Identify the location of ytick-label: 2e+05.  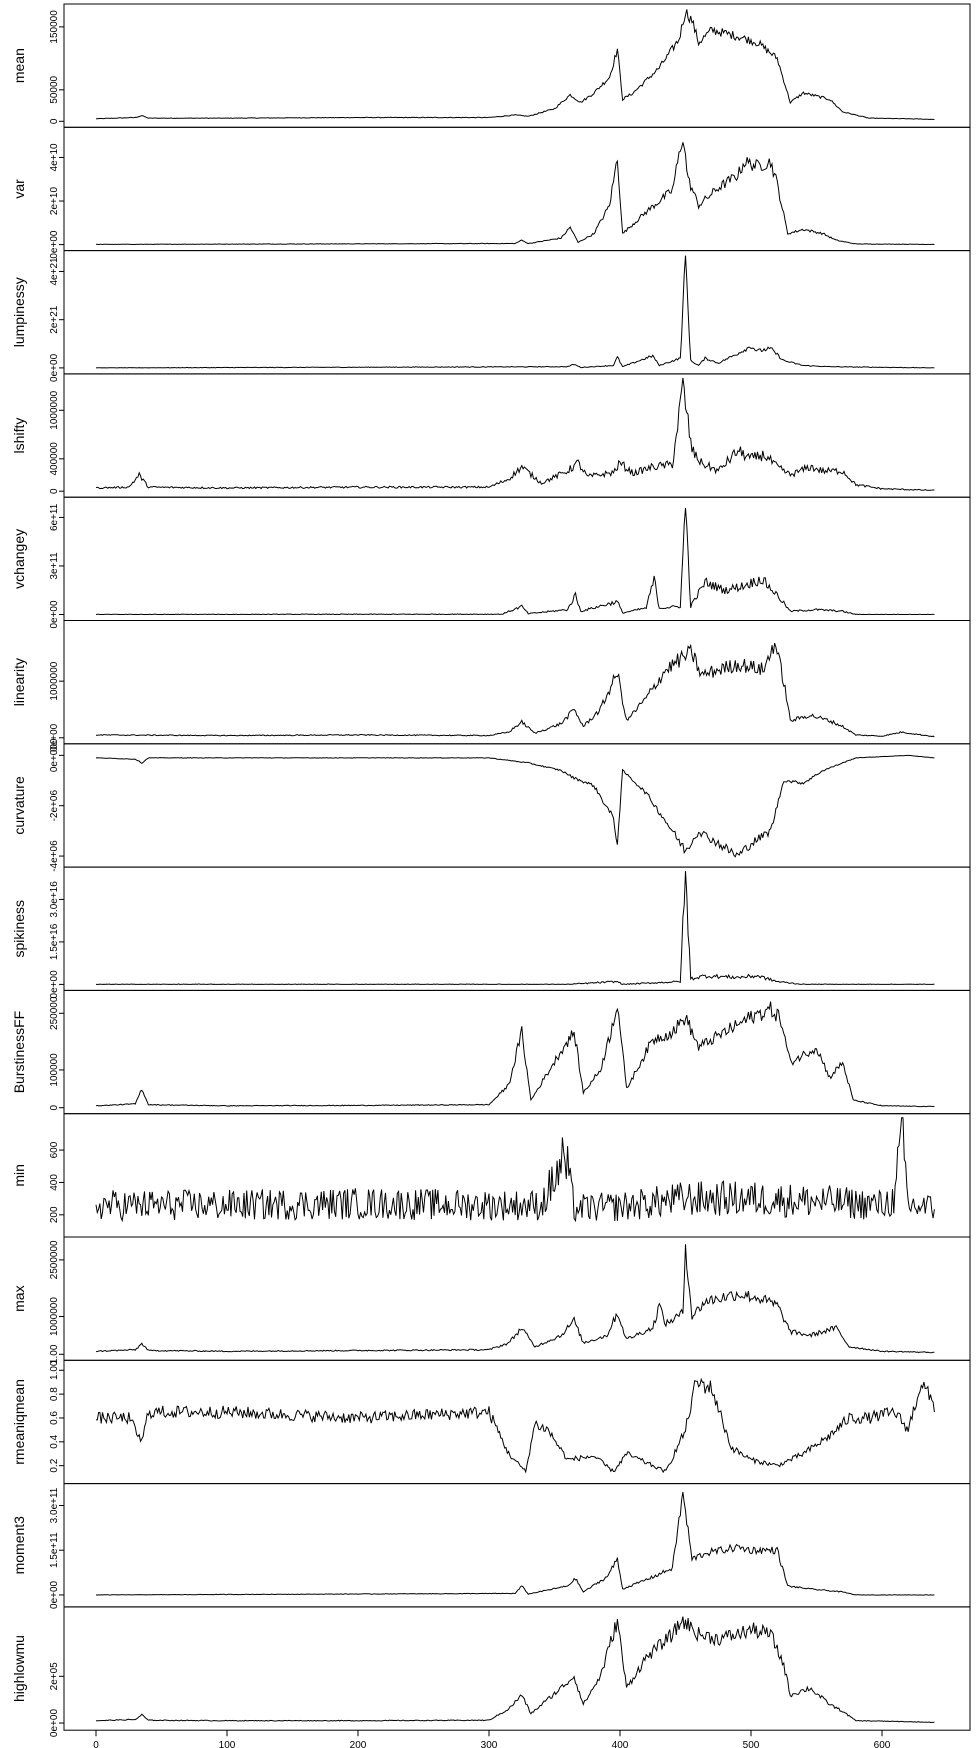
(54, 1676).